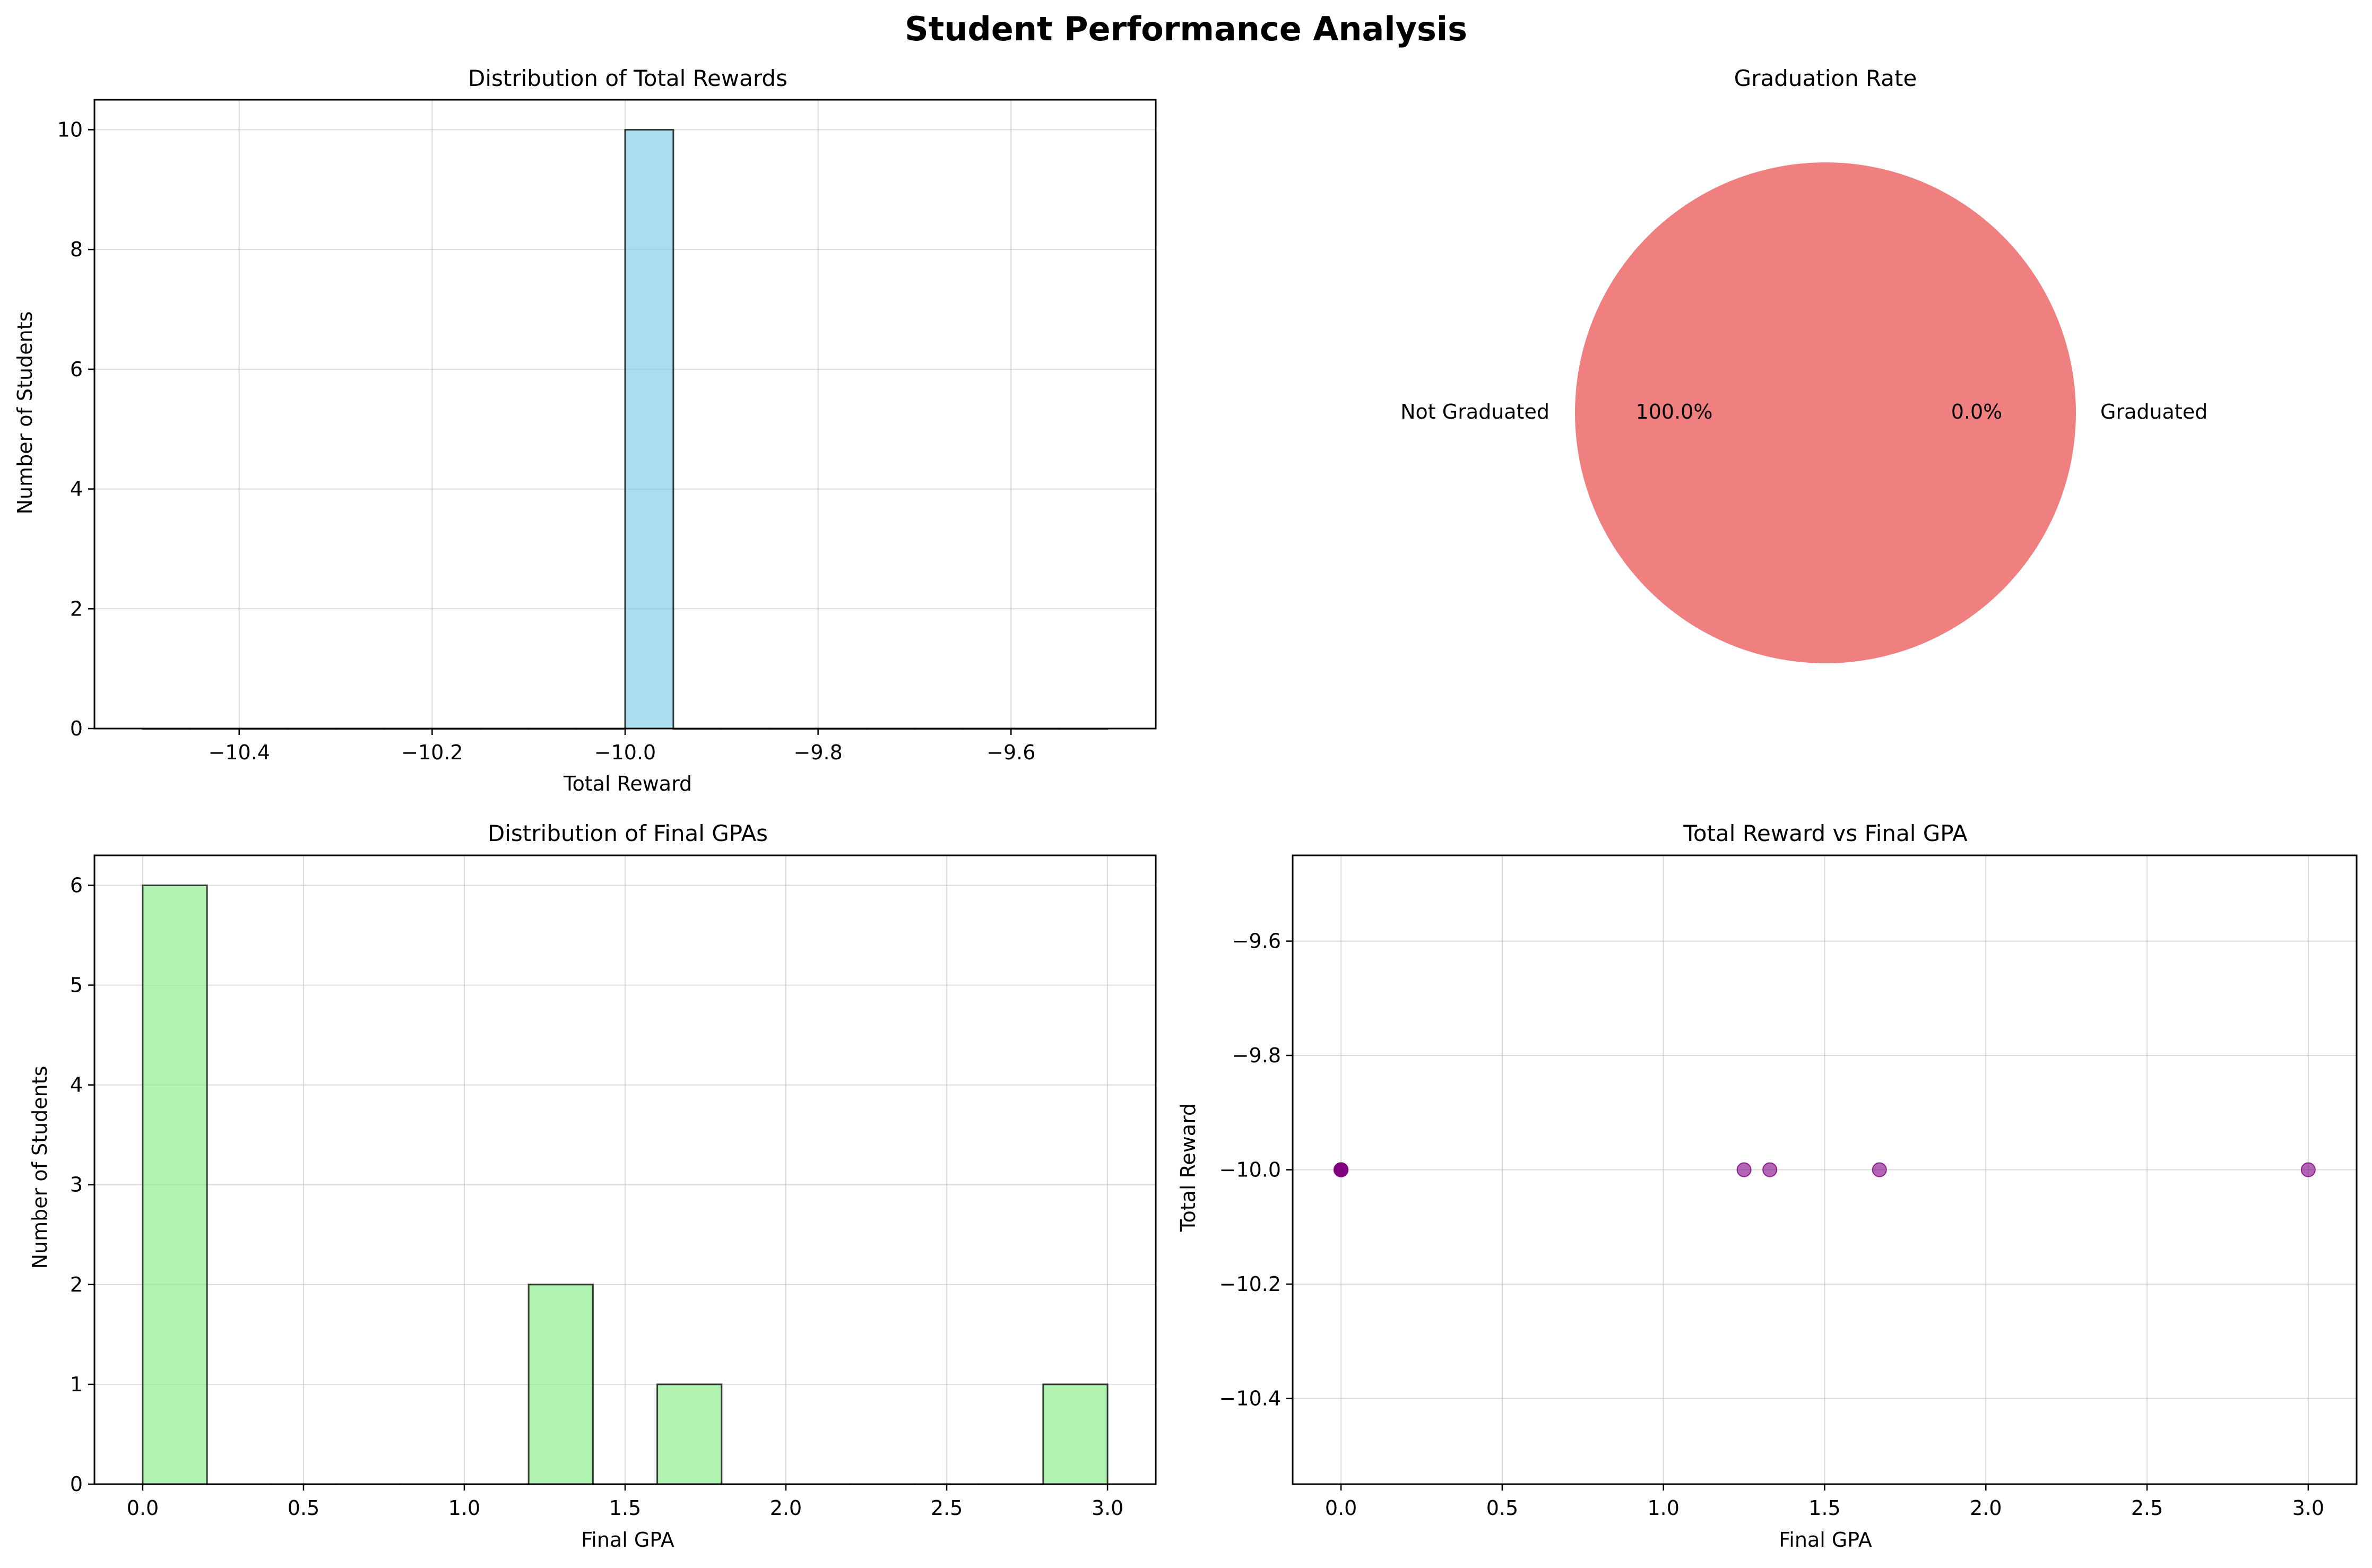 This screenshot has height=1568, width=2372. I want to click on pie-pct-not-graduated: 100.0%, so click(1674, 411).